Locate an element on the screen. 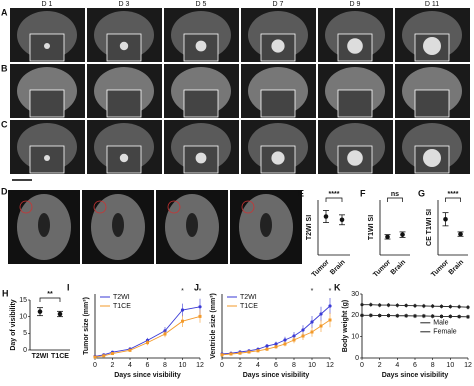  y-axis-label: Day of visibility is located at coordinates (13, 324).